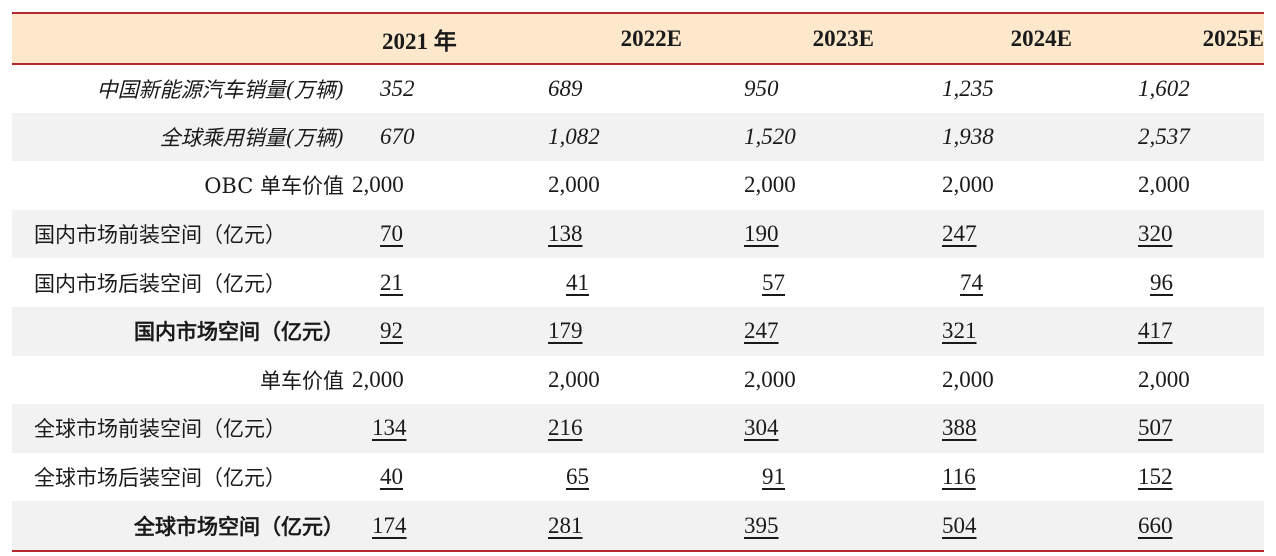 The width and height of the screenshot is (1276, 556). What do you see at coordinates (761, 88) in the screenshot?
I see `table-cell: 950` at bounding box center [761, 88].